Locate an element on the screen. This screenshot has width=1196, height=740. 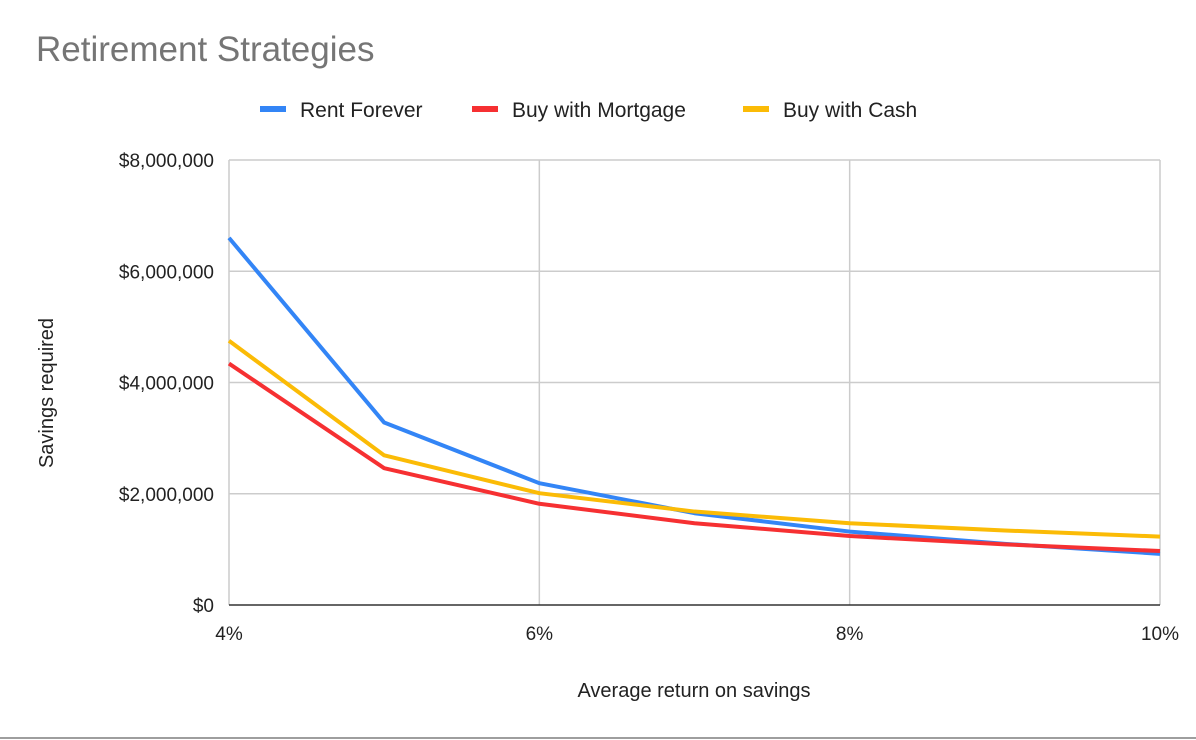
bottom-divider is located at coordinates (598, 738).